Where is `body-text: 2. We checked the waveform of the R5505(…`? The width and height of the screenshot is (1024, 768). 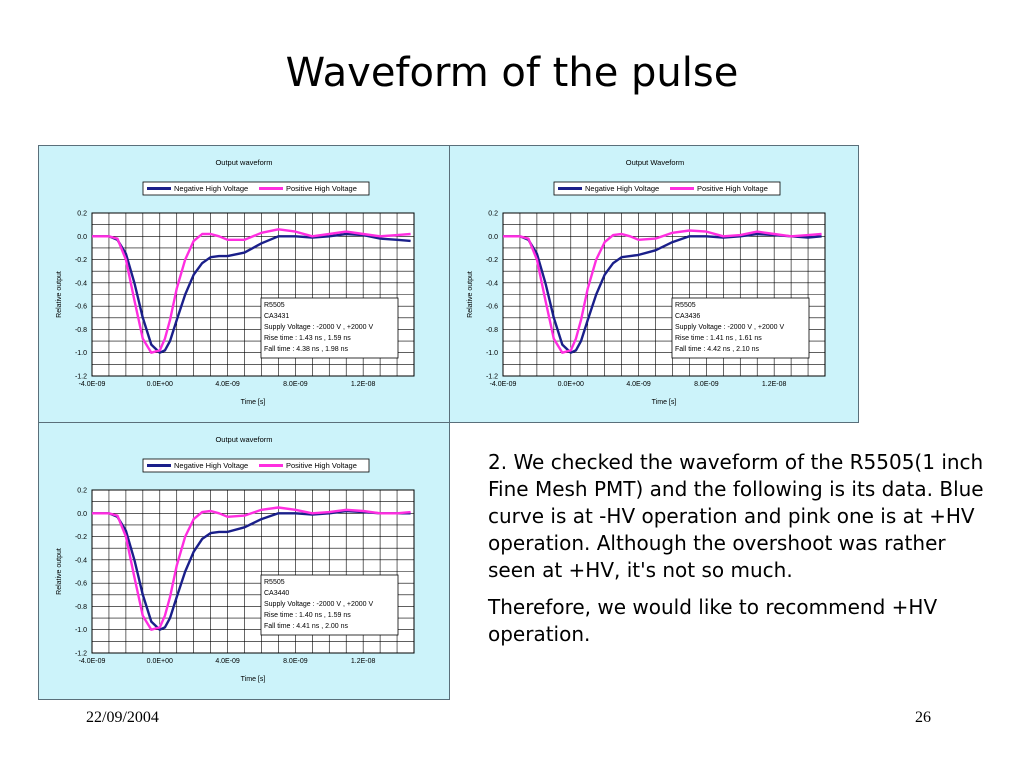 body-text: 2. We checked the waveform of the R5505(… is located at coordinates (743, 553).